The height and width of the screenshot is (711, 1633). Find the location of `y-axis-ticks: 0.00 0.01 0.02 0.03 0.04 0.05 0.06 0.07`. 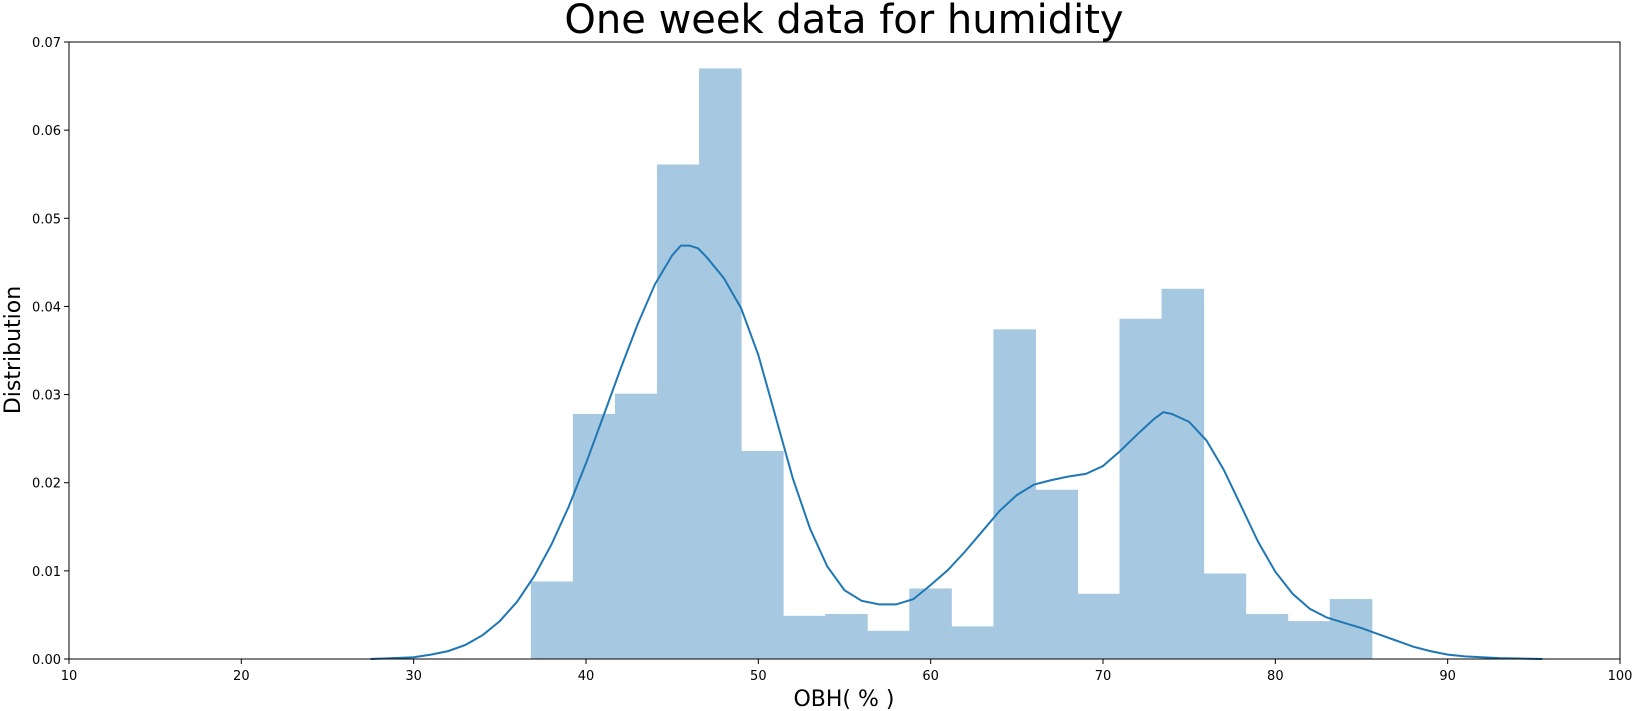

y-axis-ticks: 0.00 0.01 0.02 0.03 0.04 0.05 0.06 0.07 is located at coordinates (50, 352).